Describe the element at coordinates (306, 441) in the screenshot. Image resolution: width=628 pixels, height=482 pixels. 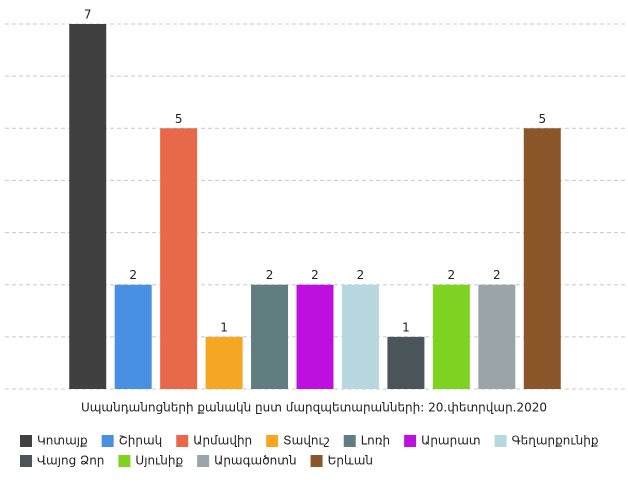
I see `legend-label: Տավուշ` at that location.